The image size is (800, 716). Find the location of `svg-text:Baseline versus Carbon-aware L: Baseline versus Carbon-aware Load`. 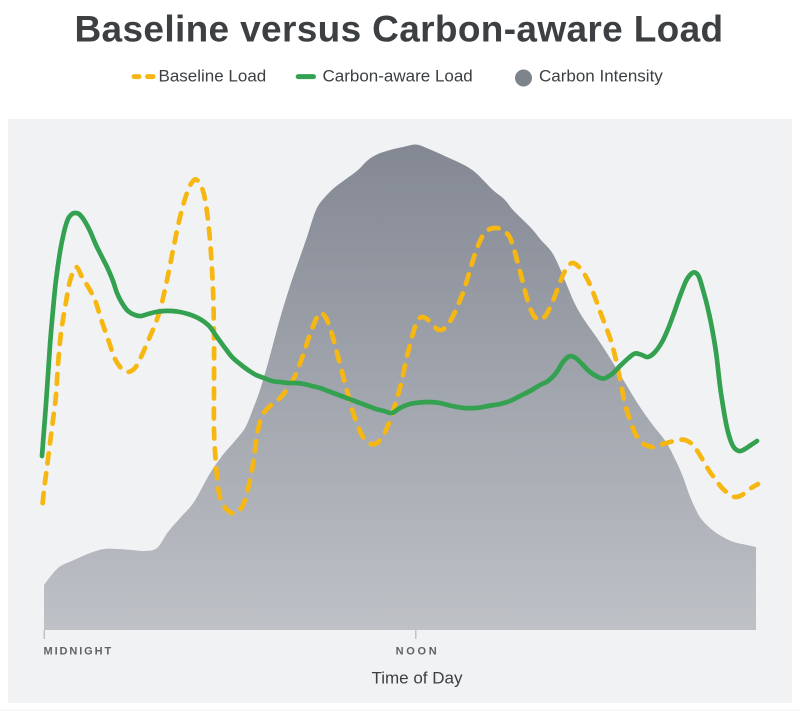

svg-text:Baseline versus Carbon-aware L: Baseline versus Carbon-aware Load is located at coordinates (398, 29).